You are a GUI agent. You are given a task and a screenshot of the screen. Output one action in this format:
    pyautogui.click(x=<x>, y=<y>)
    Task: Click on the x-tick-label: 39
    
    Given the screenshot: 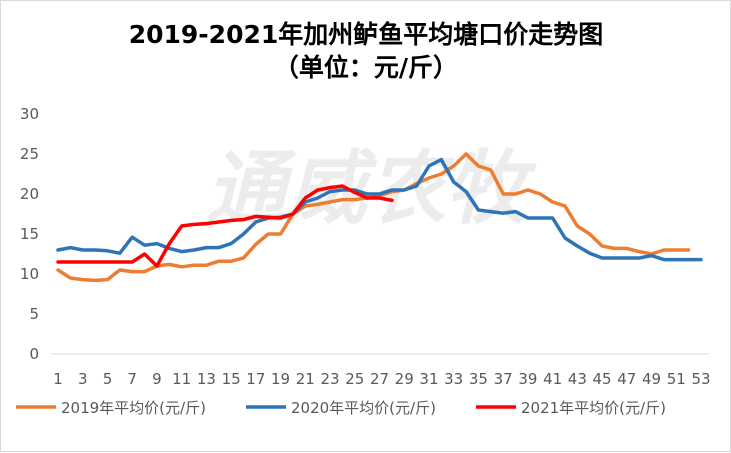 What is the action you would take?
    pyautogui.click(x=527, y=379)
    